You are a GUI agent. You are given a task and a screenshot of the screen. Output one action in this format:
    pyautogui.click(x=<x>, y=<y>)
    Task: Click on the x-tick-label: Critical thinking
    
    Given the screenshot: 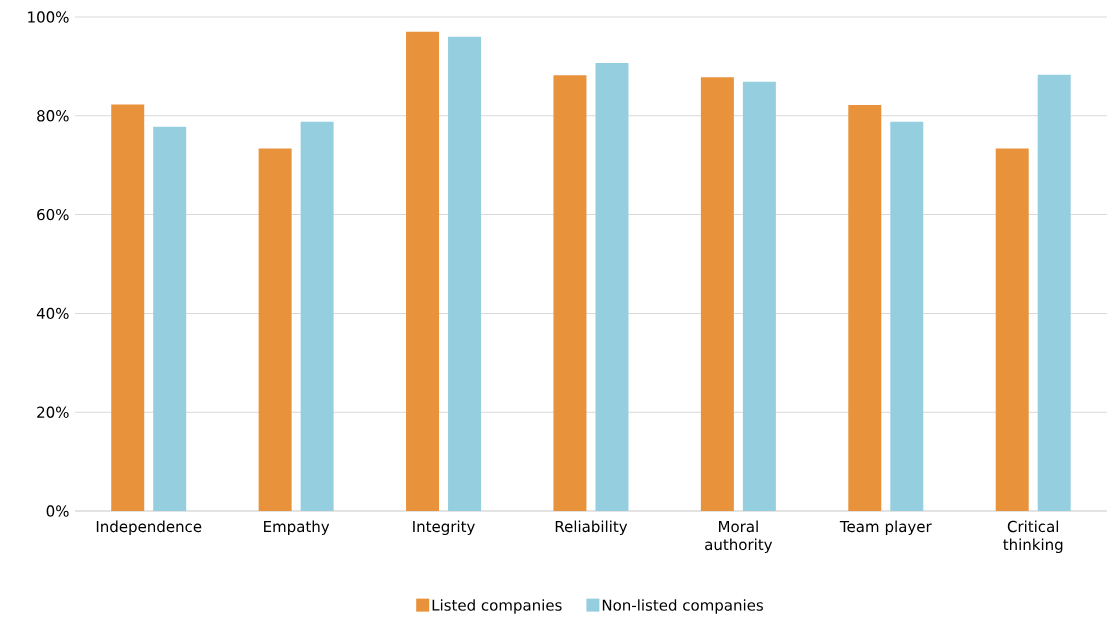 What is the action you would take?
    pyautogui.click(x=1033, y=537)
    